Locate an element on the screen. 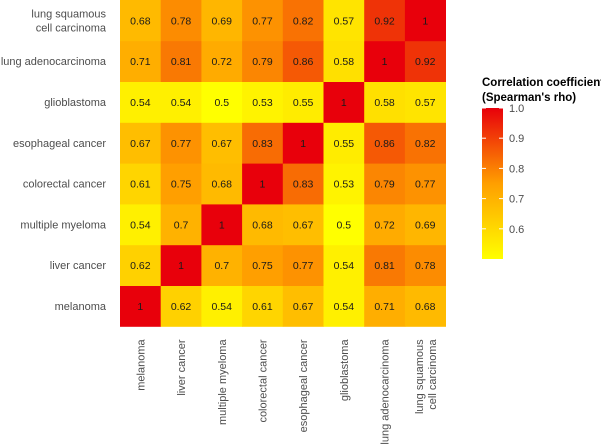 This screenshot has width=601, height=448. legend-tick-label: 1.0 is located at coordinates (516, 109).